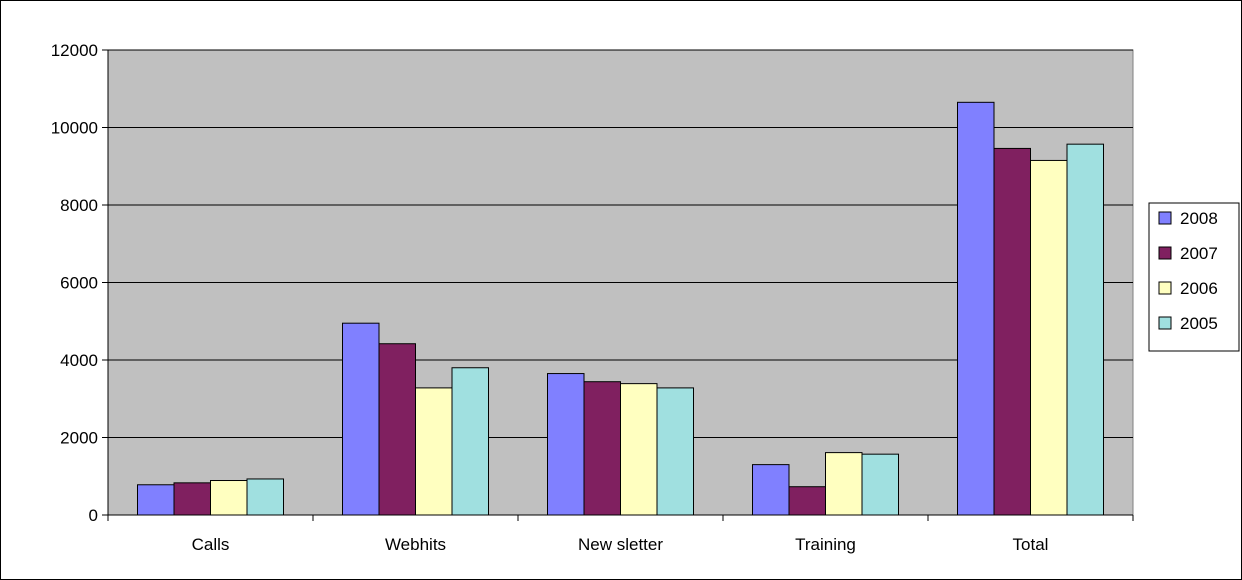  Describe the element at coordinates (844, 484) in the screenshot. I see `bar-training-2006` at that location.